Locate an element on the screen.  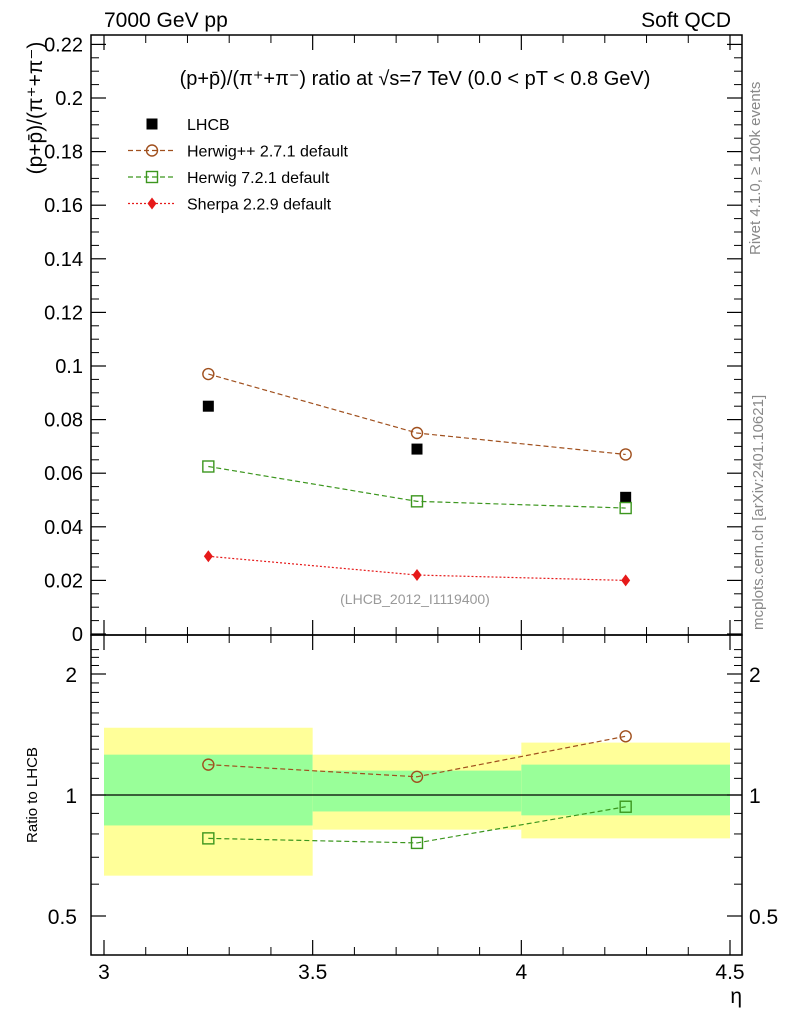
analysis-id: (LHCB_2012_I1119400) is located at coordinates (415, 599).